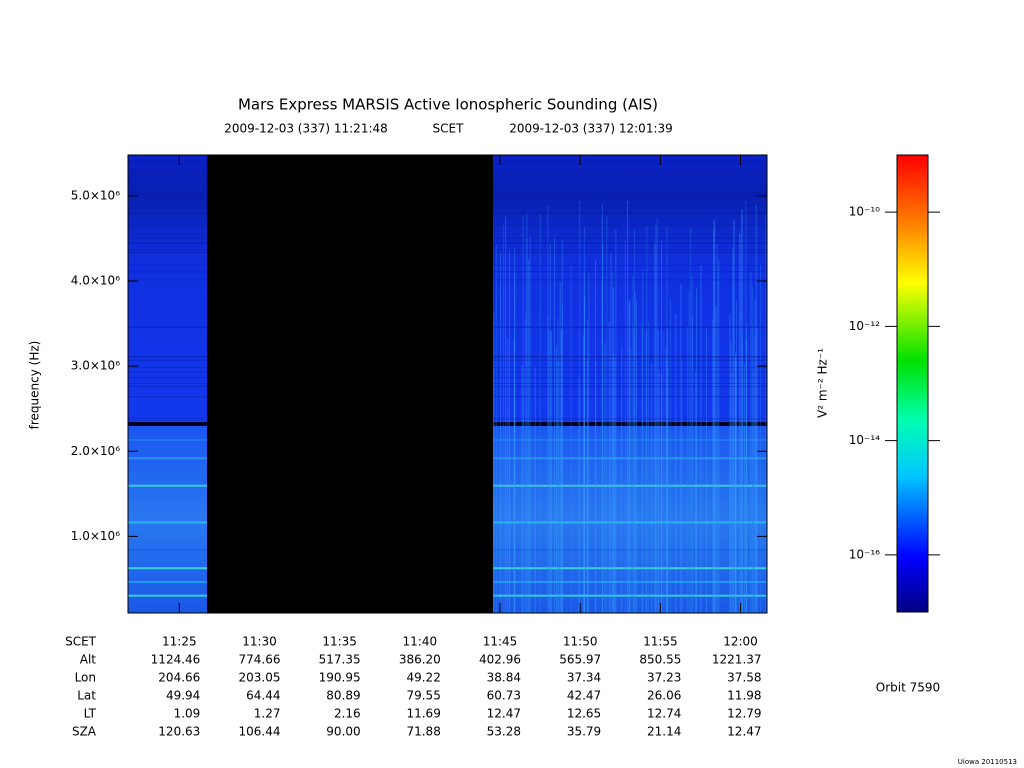  What do you see at coordinates (420, 642) in the screenshot?
I see `x-tick-label: 11:40` at bounding box center [420, 642].